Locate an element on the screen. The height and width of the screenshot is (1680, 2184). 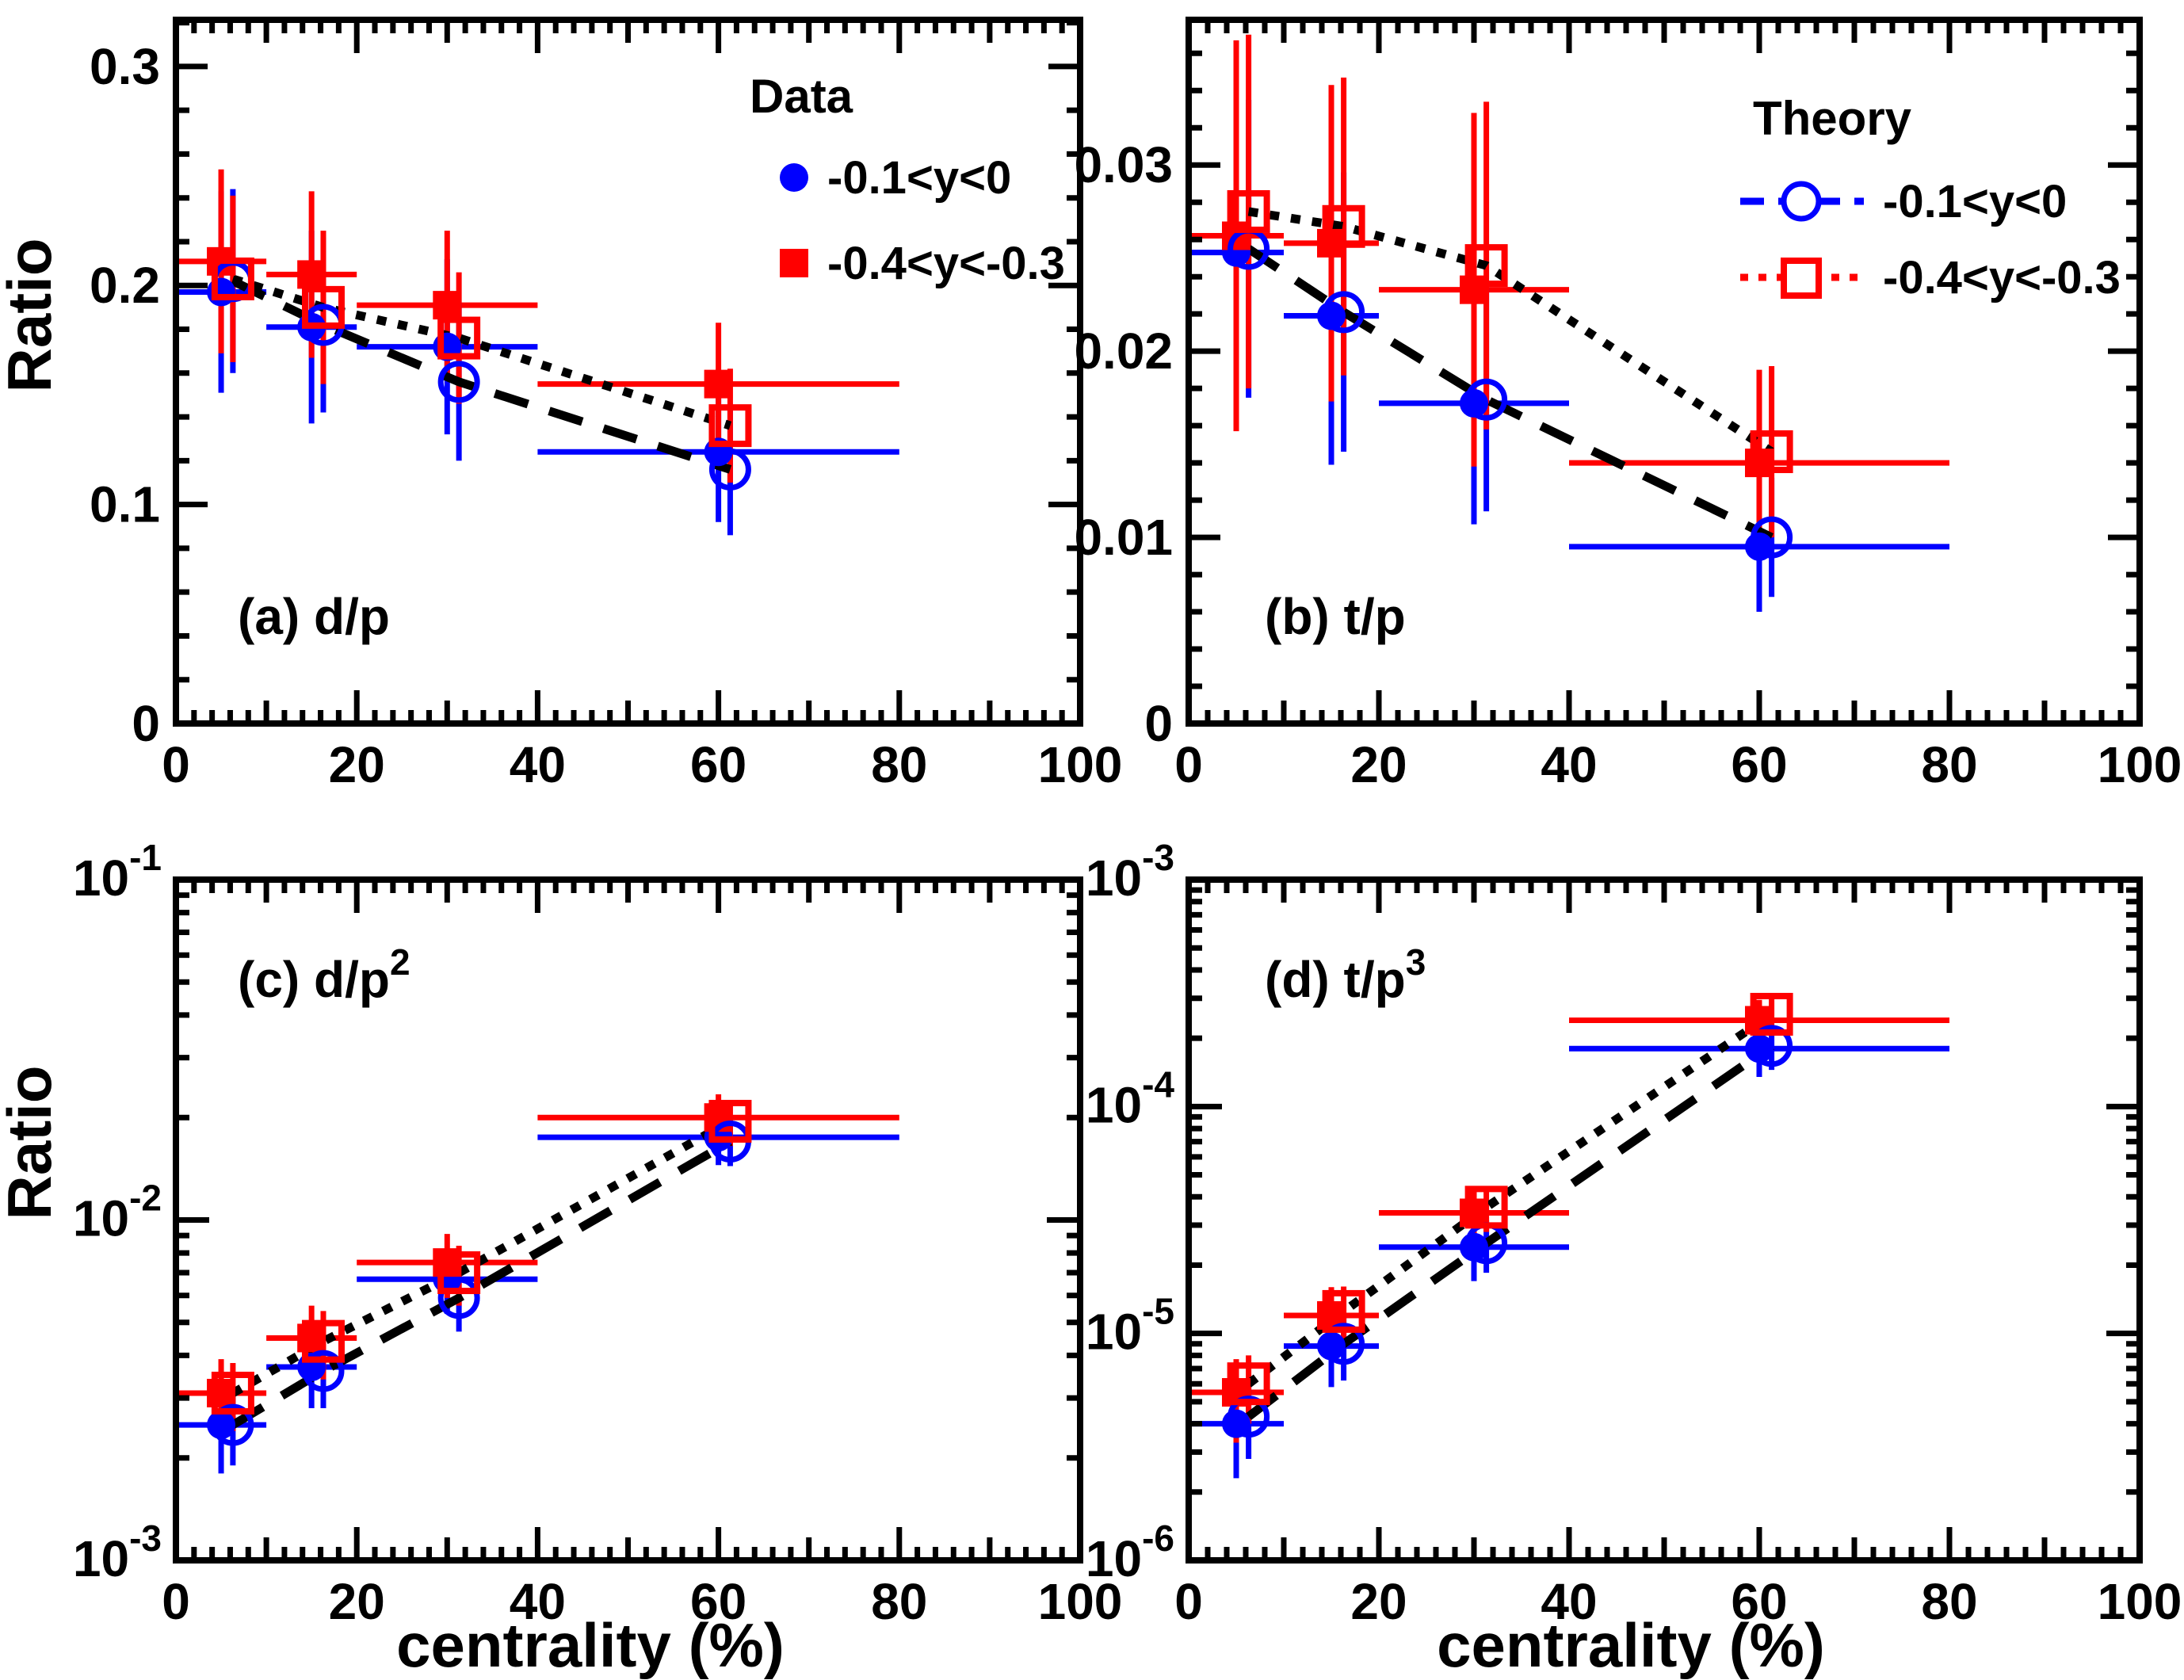
open-circle-icon is located at coordinates (1801, 201).